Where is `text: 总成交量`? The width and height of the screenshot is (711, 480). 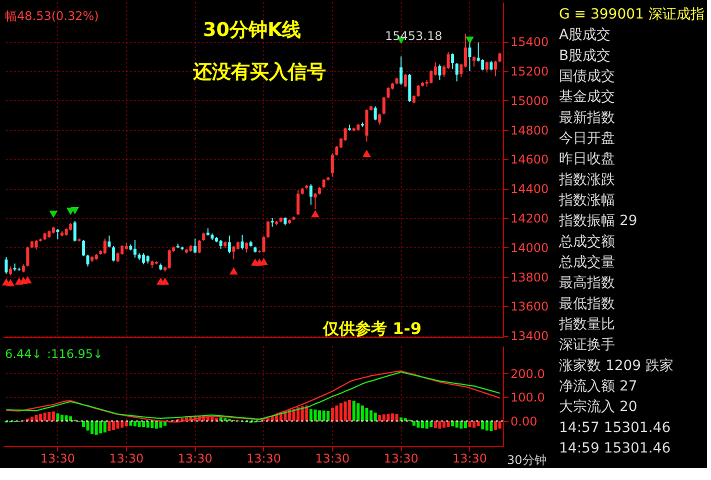 text: 总成交量 is located at coordinates (586, 262).